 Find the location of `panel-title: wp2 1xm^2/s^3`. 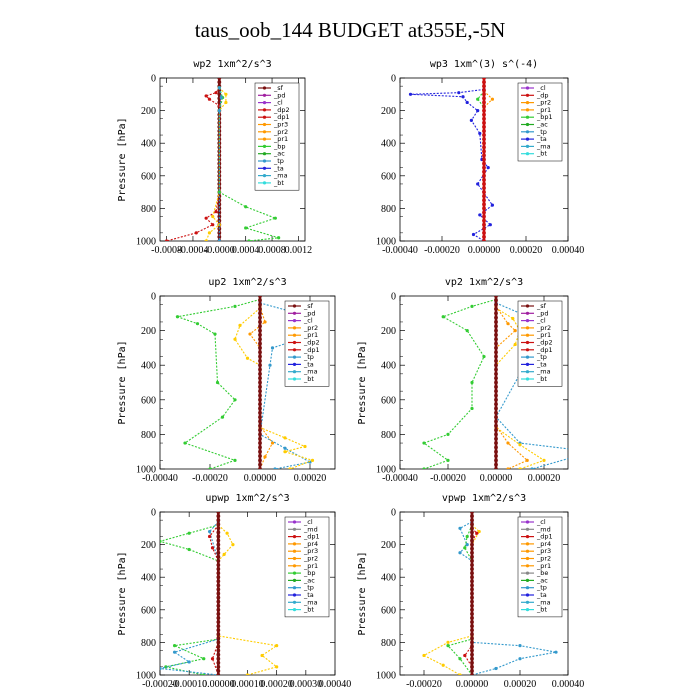

panel-title: wp2 1xm^2/s^3 is located at coordinates (232, 64).